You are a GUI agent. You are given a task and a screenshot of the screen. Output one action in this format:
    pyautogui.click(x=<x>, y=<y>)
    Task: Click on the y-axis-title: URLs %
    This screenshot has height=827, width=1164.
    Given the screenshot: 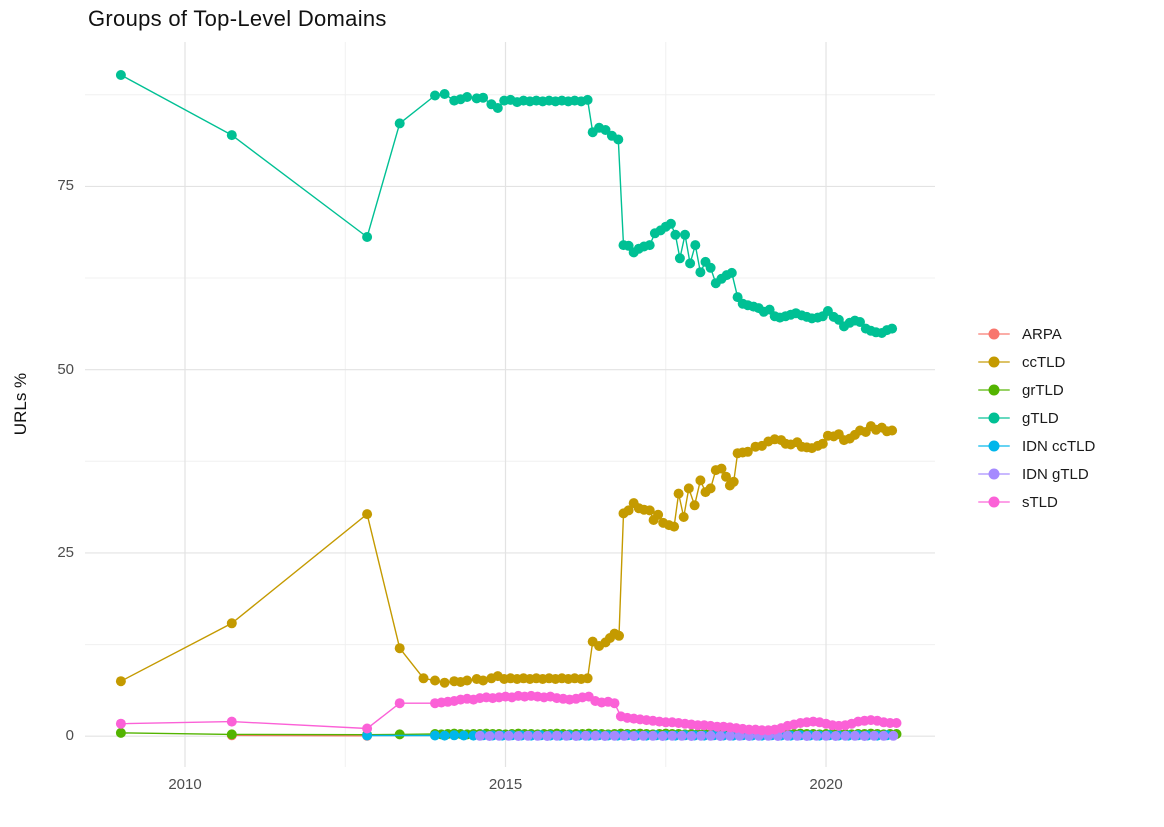 What is the action you would take?
    pyautogui.click(x=20, y=404)
    